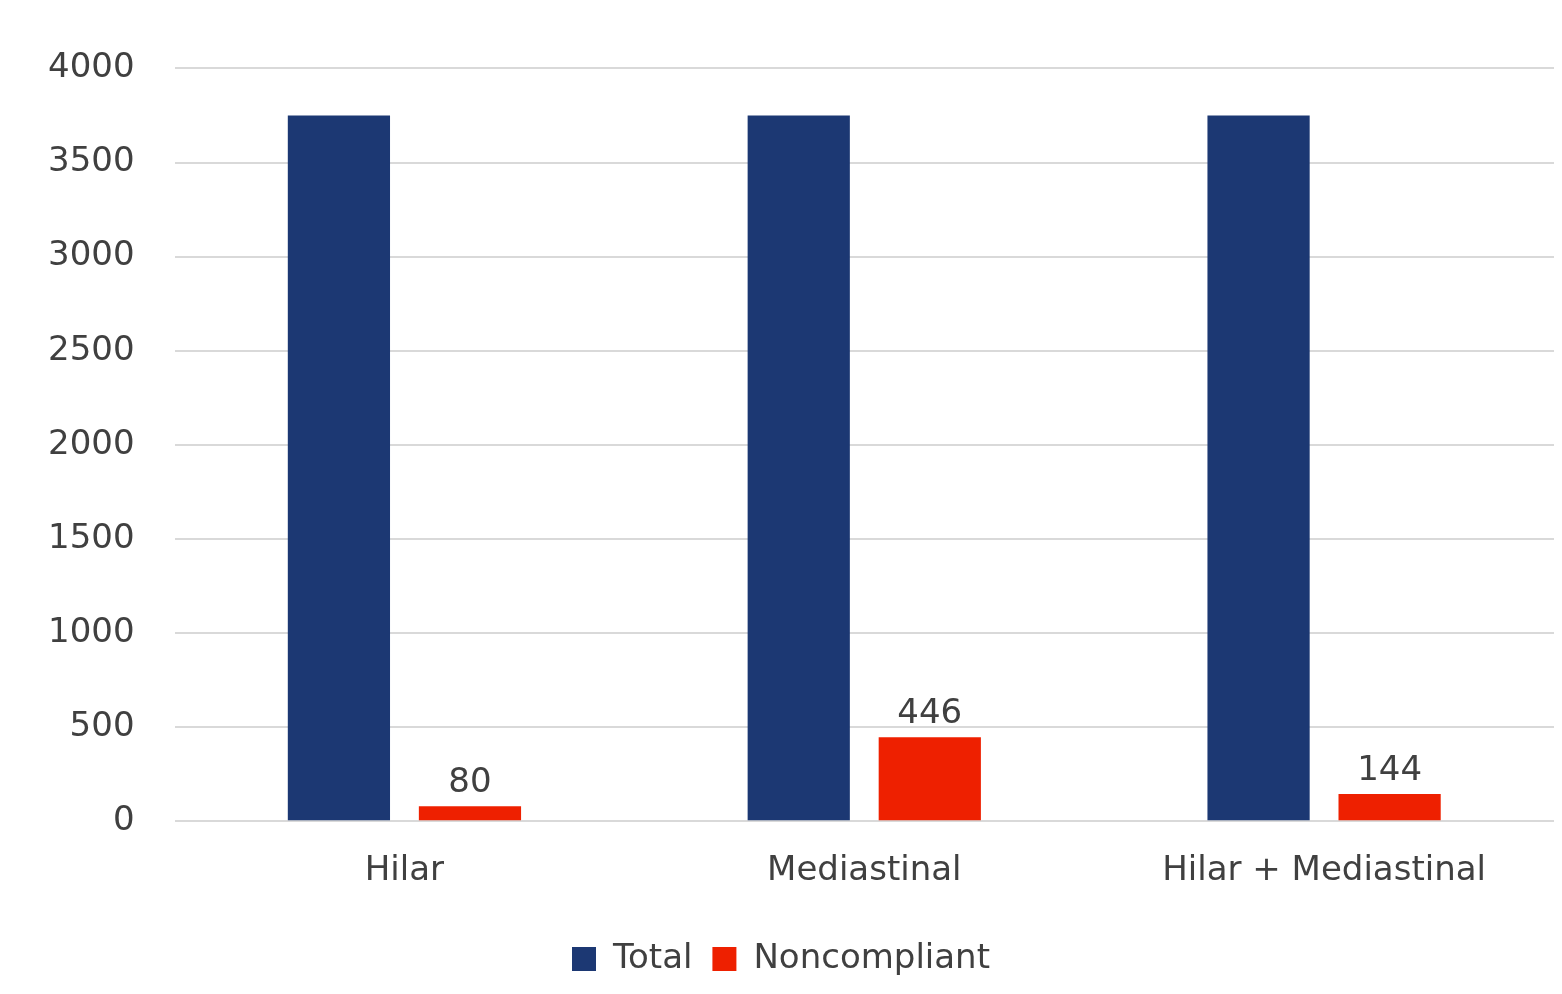 Image resolution: width=1562 pixels, height=994 pixels. I want to click on y-tick-label: 4000, so click(91, 65).